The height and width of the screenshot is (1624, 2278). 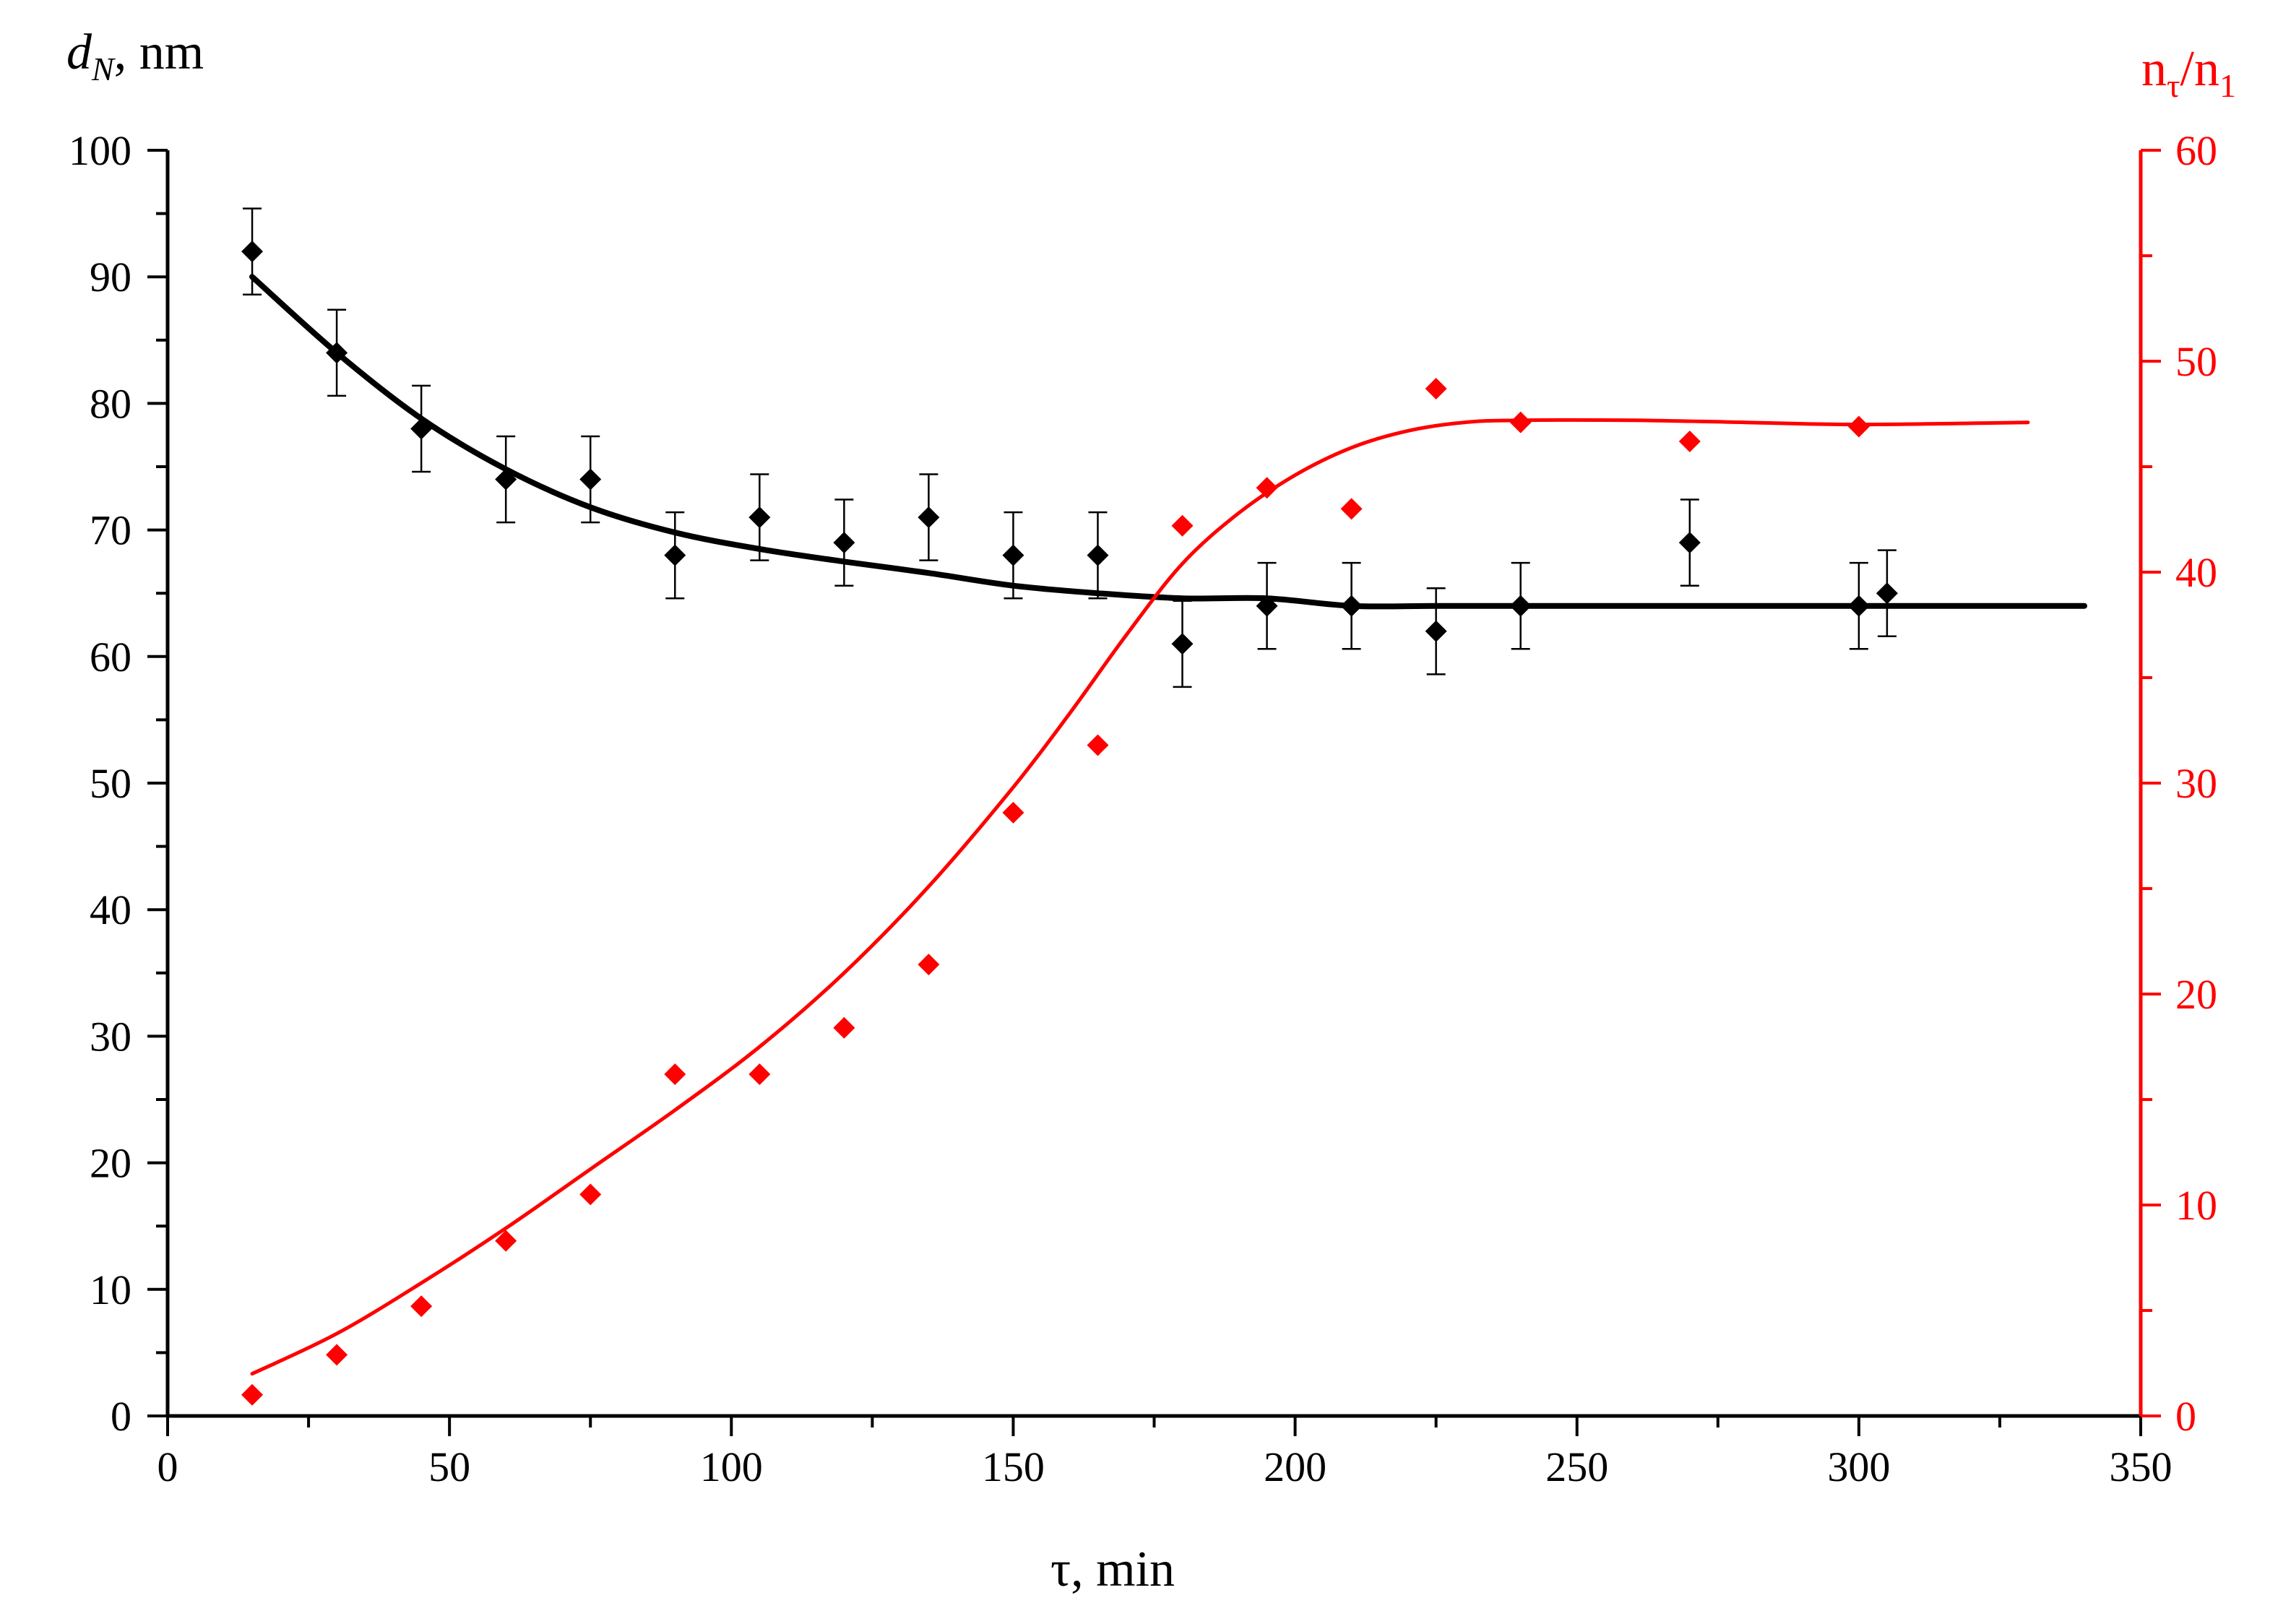 I want to click on right-y-tick-label: 20, so click(x=2196, y=994).